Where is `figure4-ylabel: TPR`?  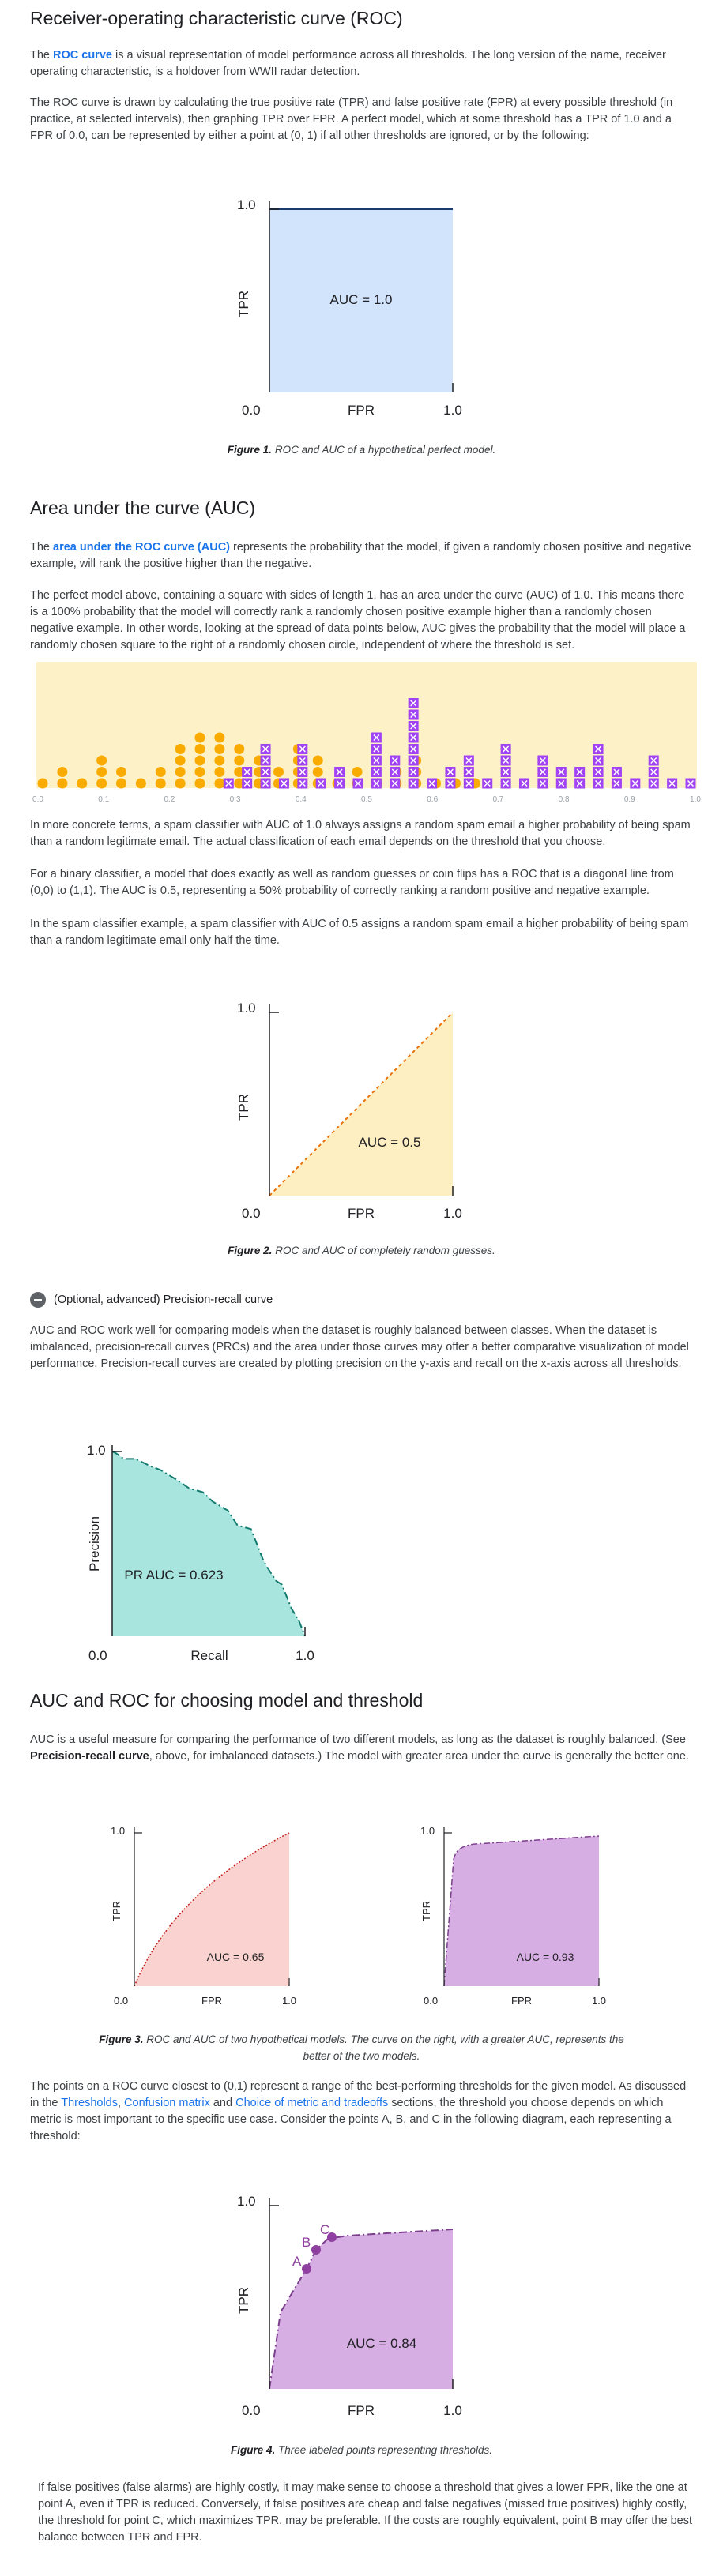 figure4-ylabel: TPR is located at coordinates (243, 2300).